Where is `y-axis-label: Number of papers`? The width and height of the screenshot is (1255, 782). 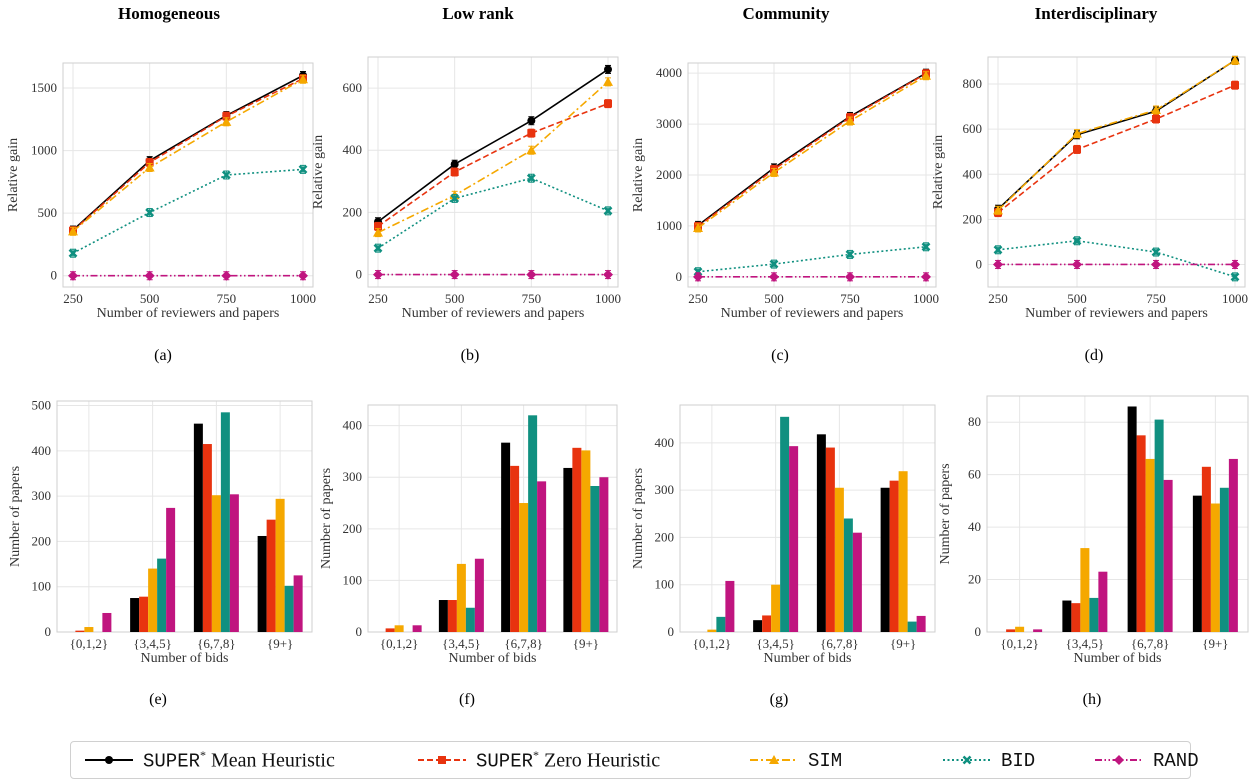
y-axis-label: Number of papers is located at coordinates (638, 518).